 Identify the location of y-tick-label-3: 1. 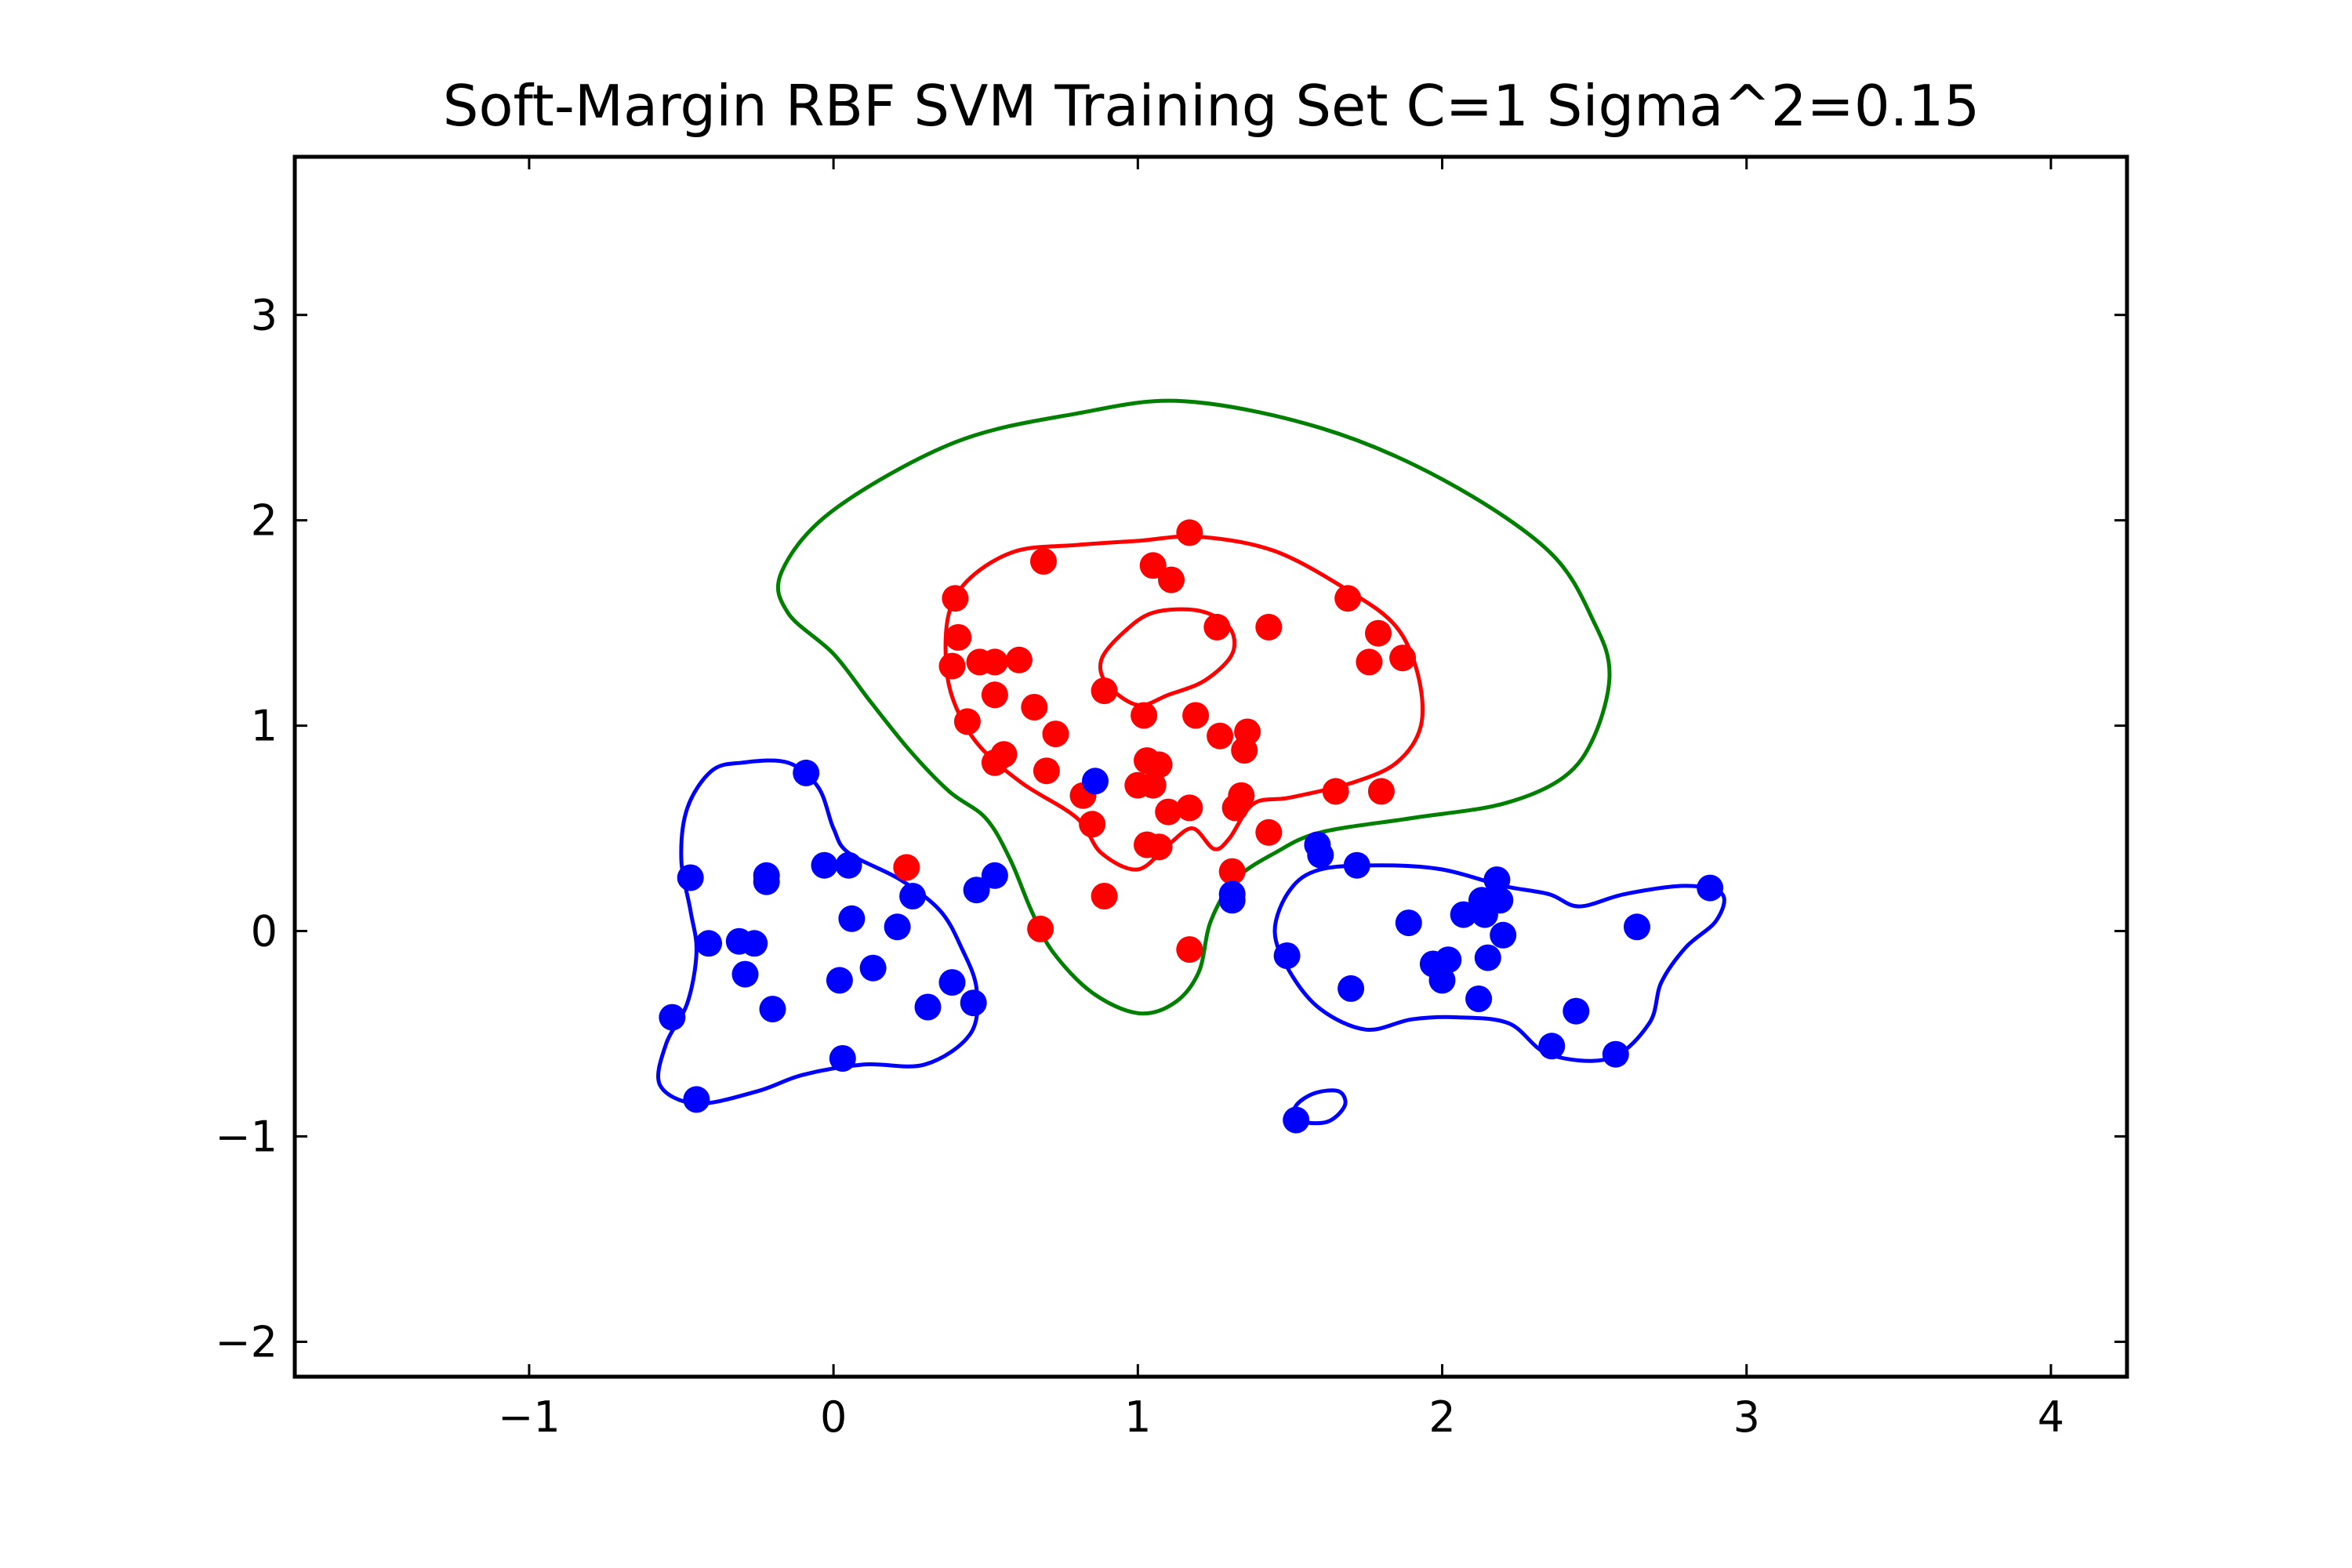
(264, 726).